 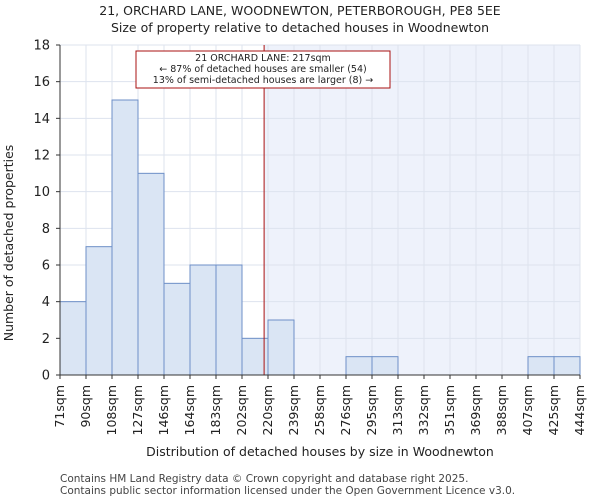 What do you see at coordinates (449, 410) in the screenshot?
I see `x-tick-label: 351sqm` at bounding box center [449, 410].